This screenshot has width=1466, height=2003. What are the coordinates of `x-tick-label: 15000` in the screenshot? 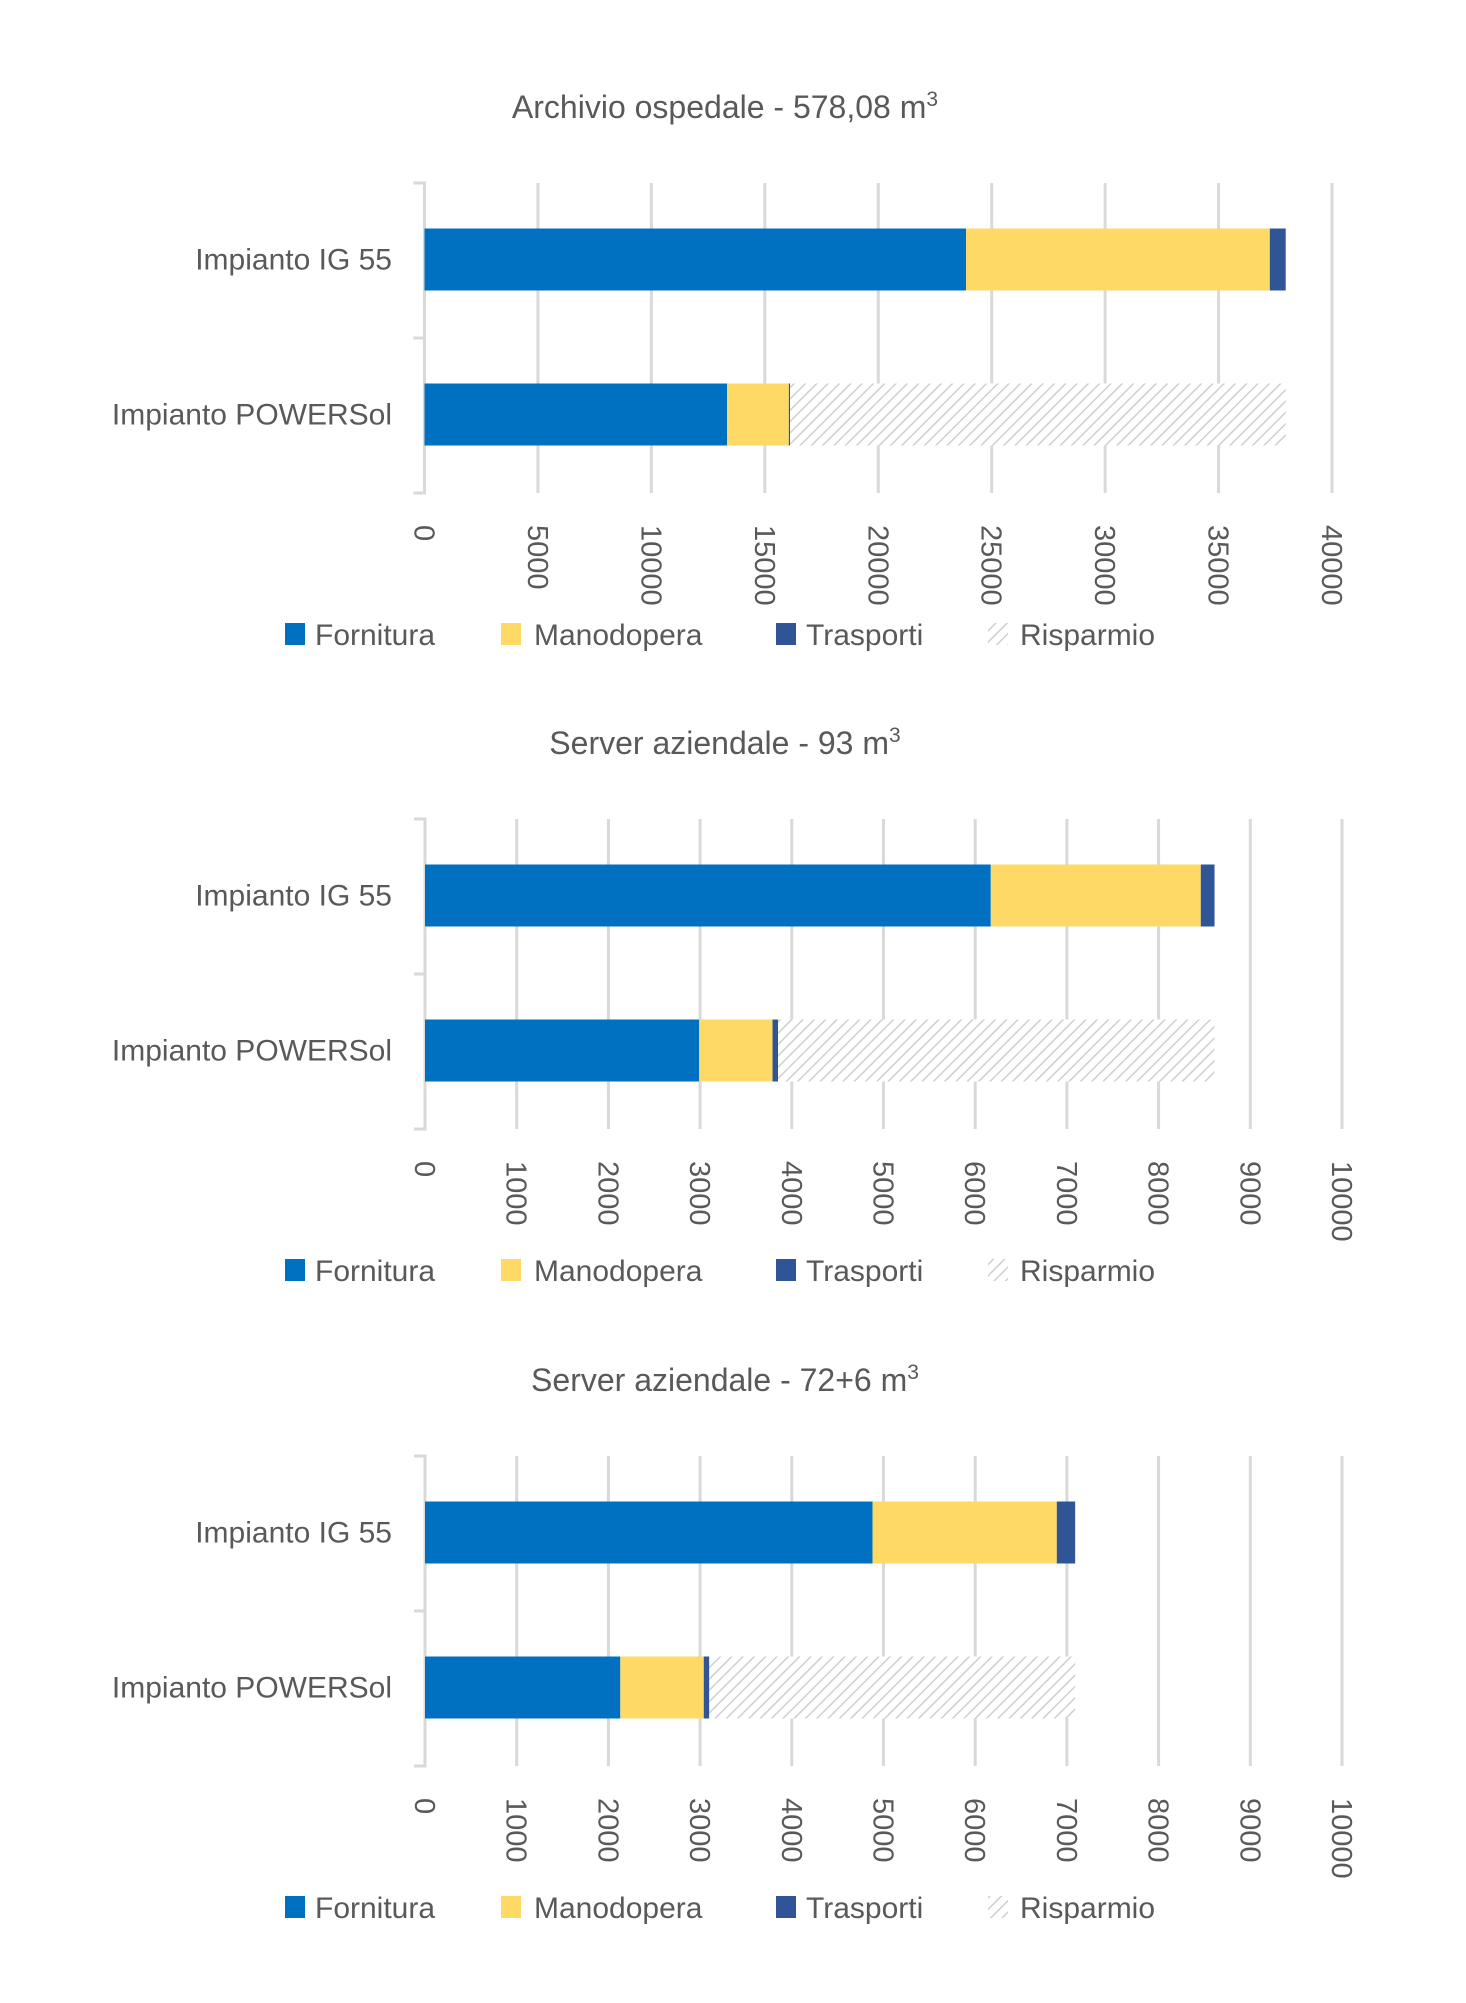 It's located at (764, 565).